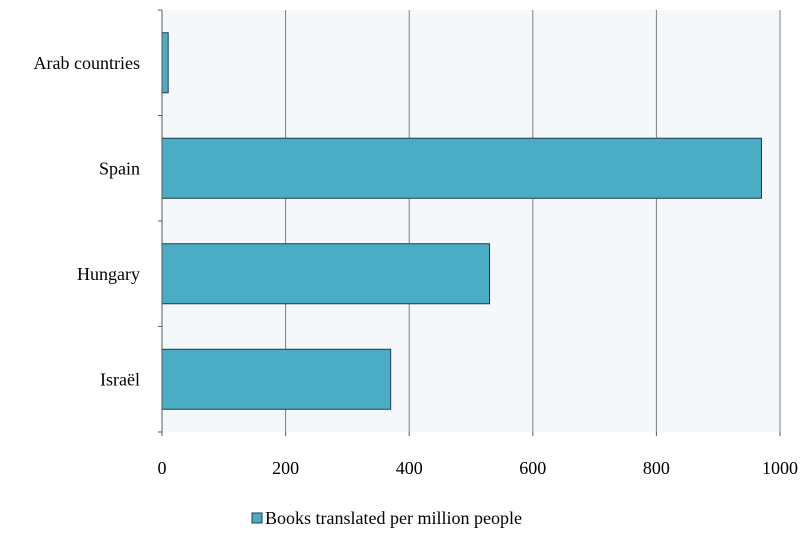  I want to click on x-tick-label: 0, so click(162, 468).